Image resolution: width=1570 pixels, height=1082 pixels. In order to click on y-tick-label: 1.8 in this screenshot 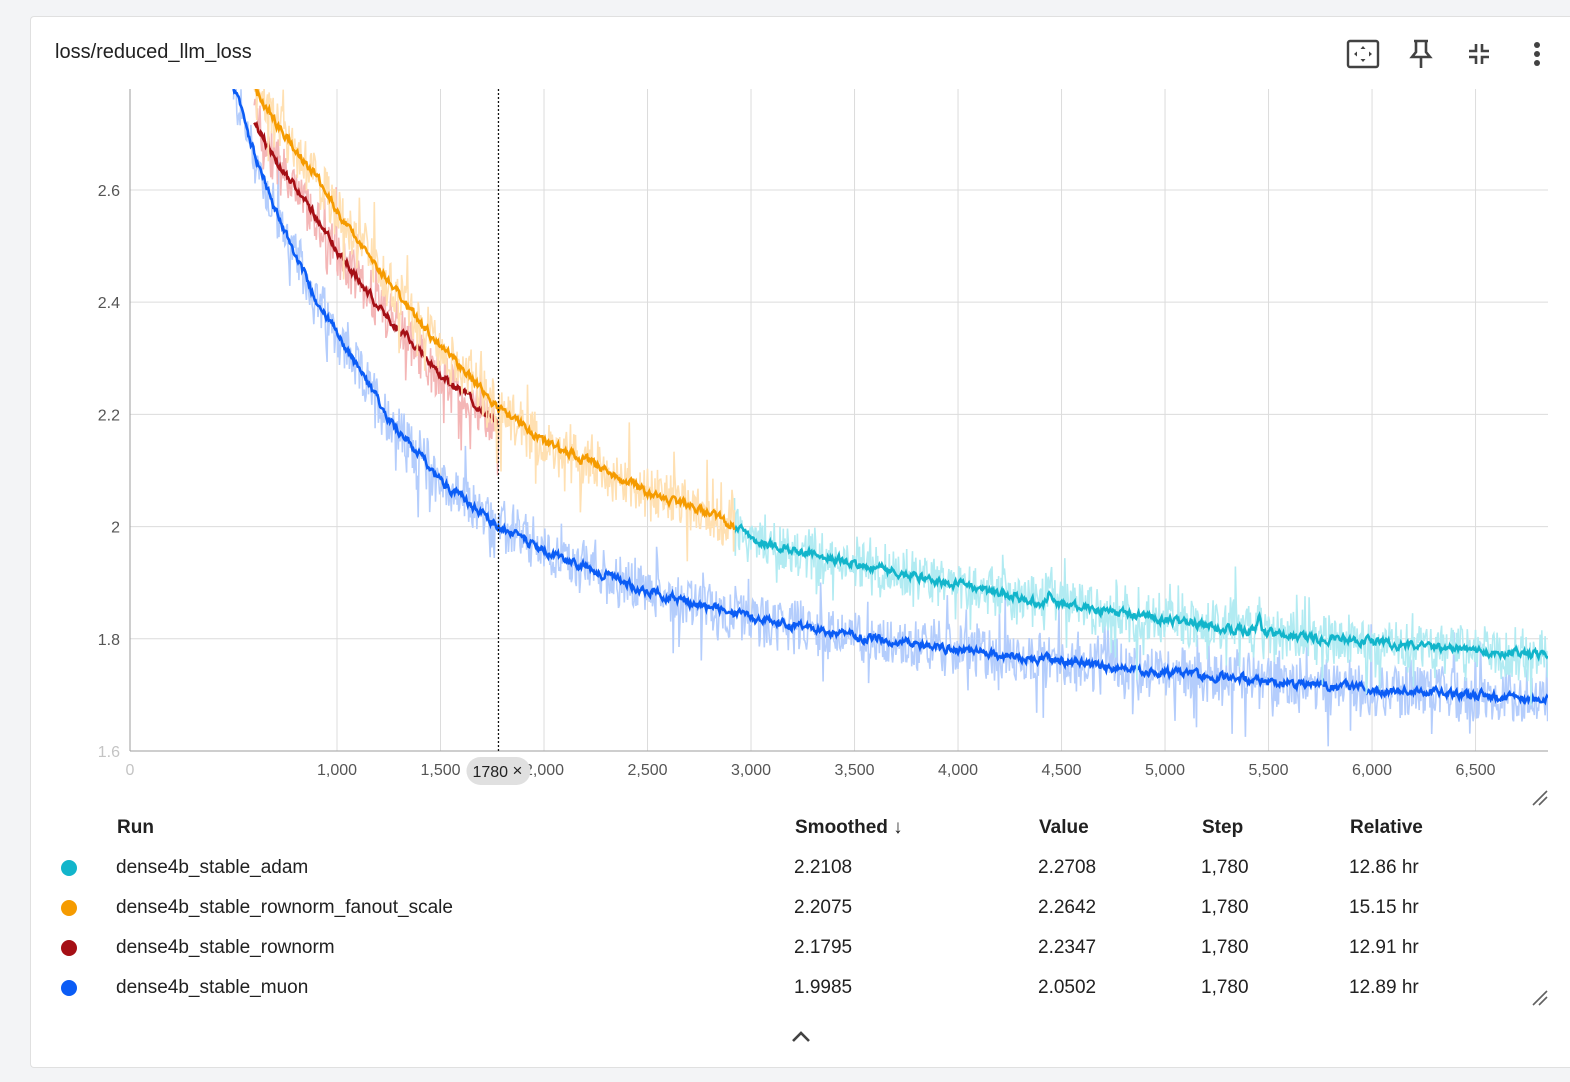, I will do `click(109, 640)`.